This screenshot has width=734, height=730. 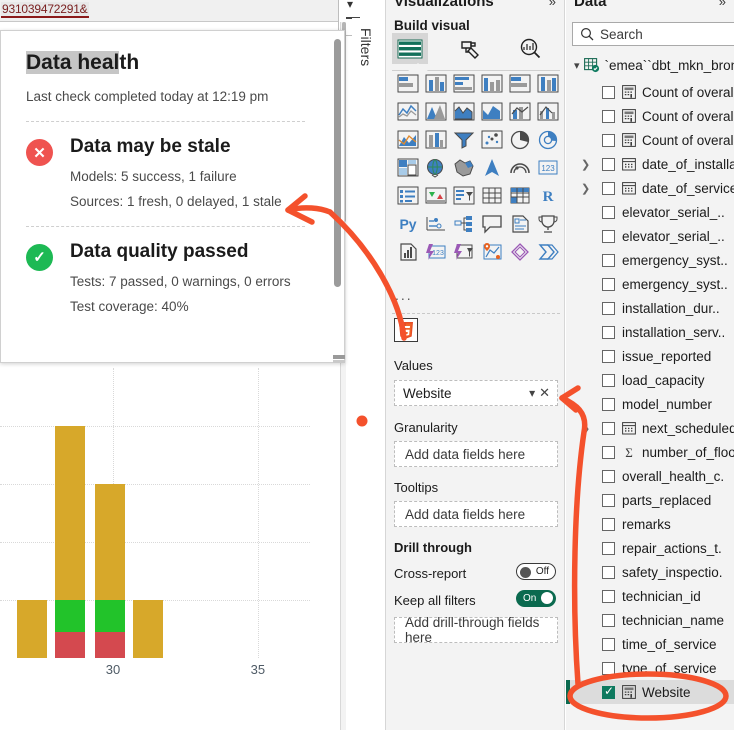 I want to click on field-row: ❯ date_of_service, so click(x=650, y=188).